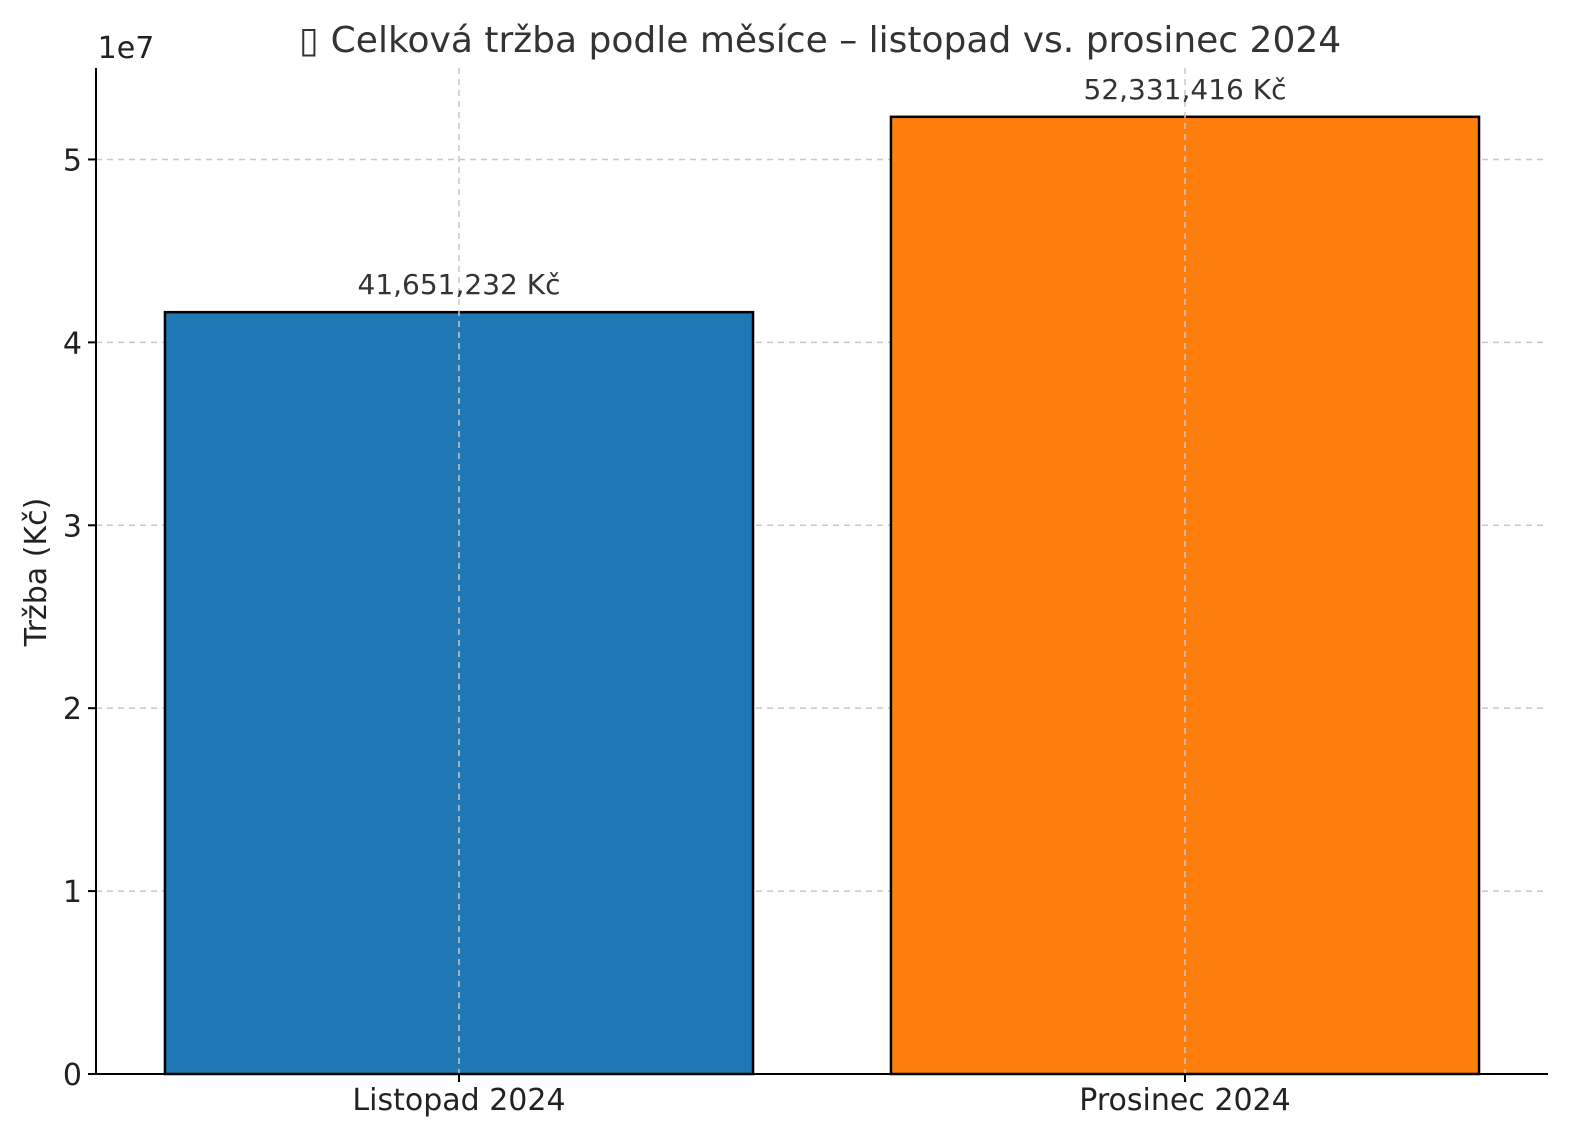 Image resolution: width=1580 pixels, height=1145 pixels. I want to click on bar-value-labels: 41,651,232 Kč 52,331,416 Kč, so click(822, 187).